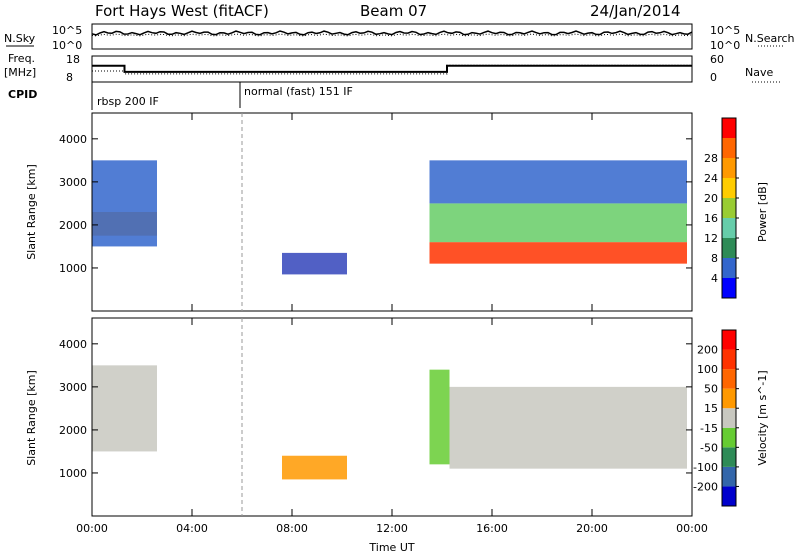  I want to click on velocity-ylabel: Slant Range [km], so click(31, 418).